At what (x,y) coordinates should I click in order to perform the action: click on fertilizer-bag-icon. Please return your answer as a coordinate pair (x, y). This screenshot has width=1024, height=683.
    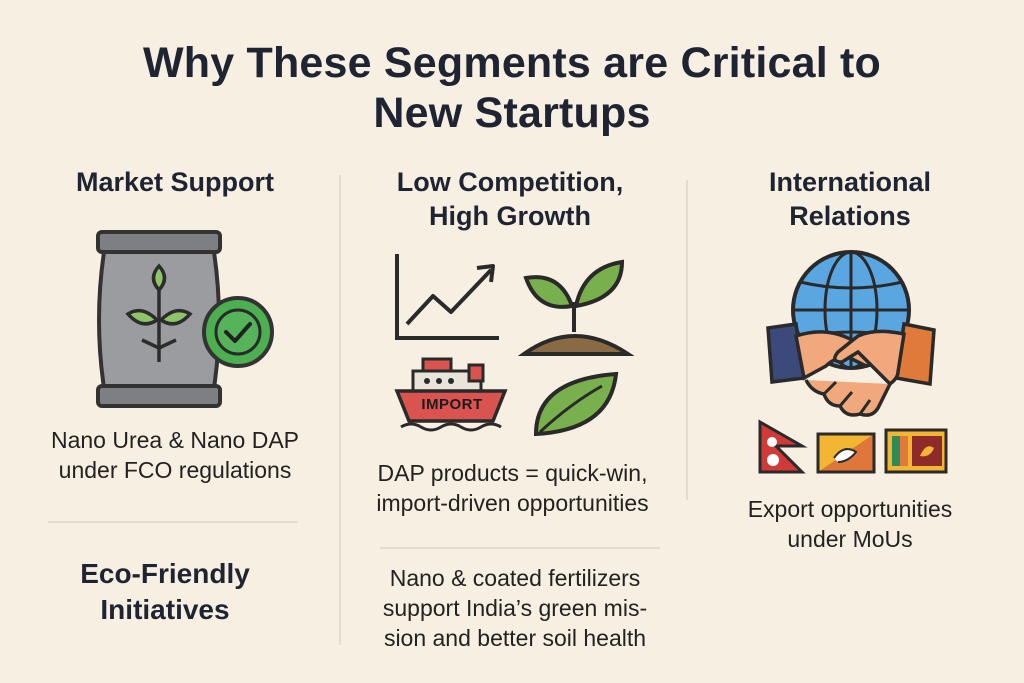
    Looking at the image, I should click on (185, 319).